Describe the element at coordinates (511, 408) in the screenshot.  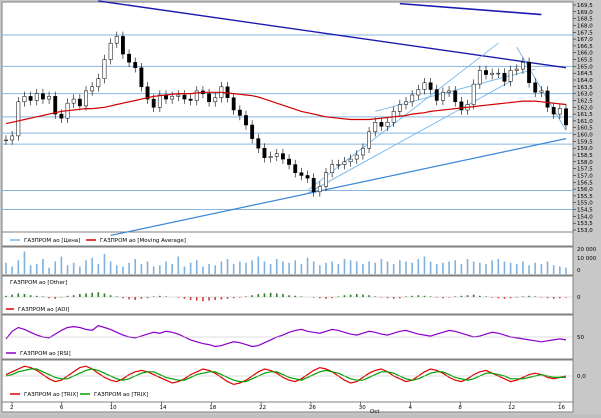
I see `x-axis-tick-label: 12` at that location.